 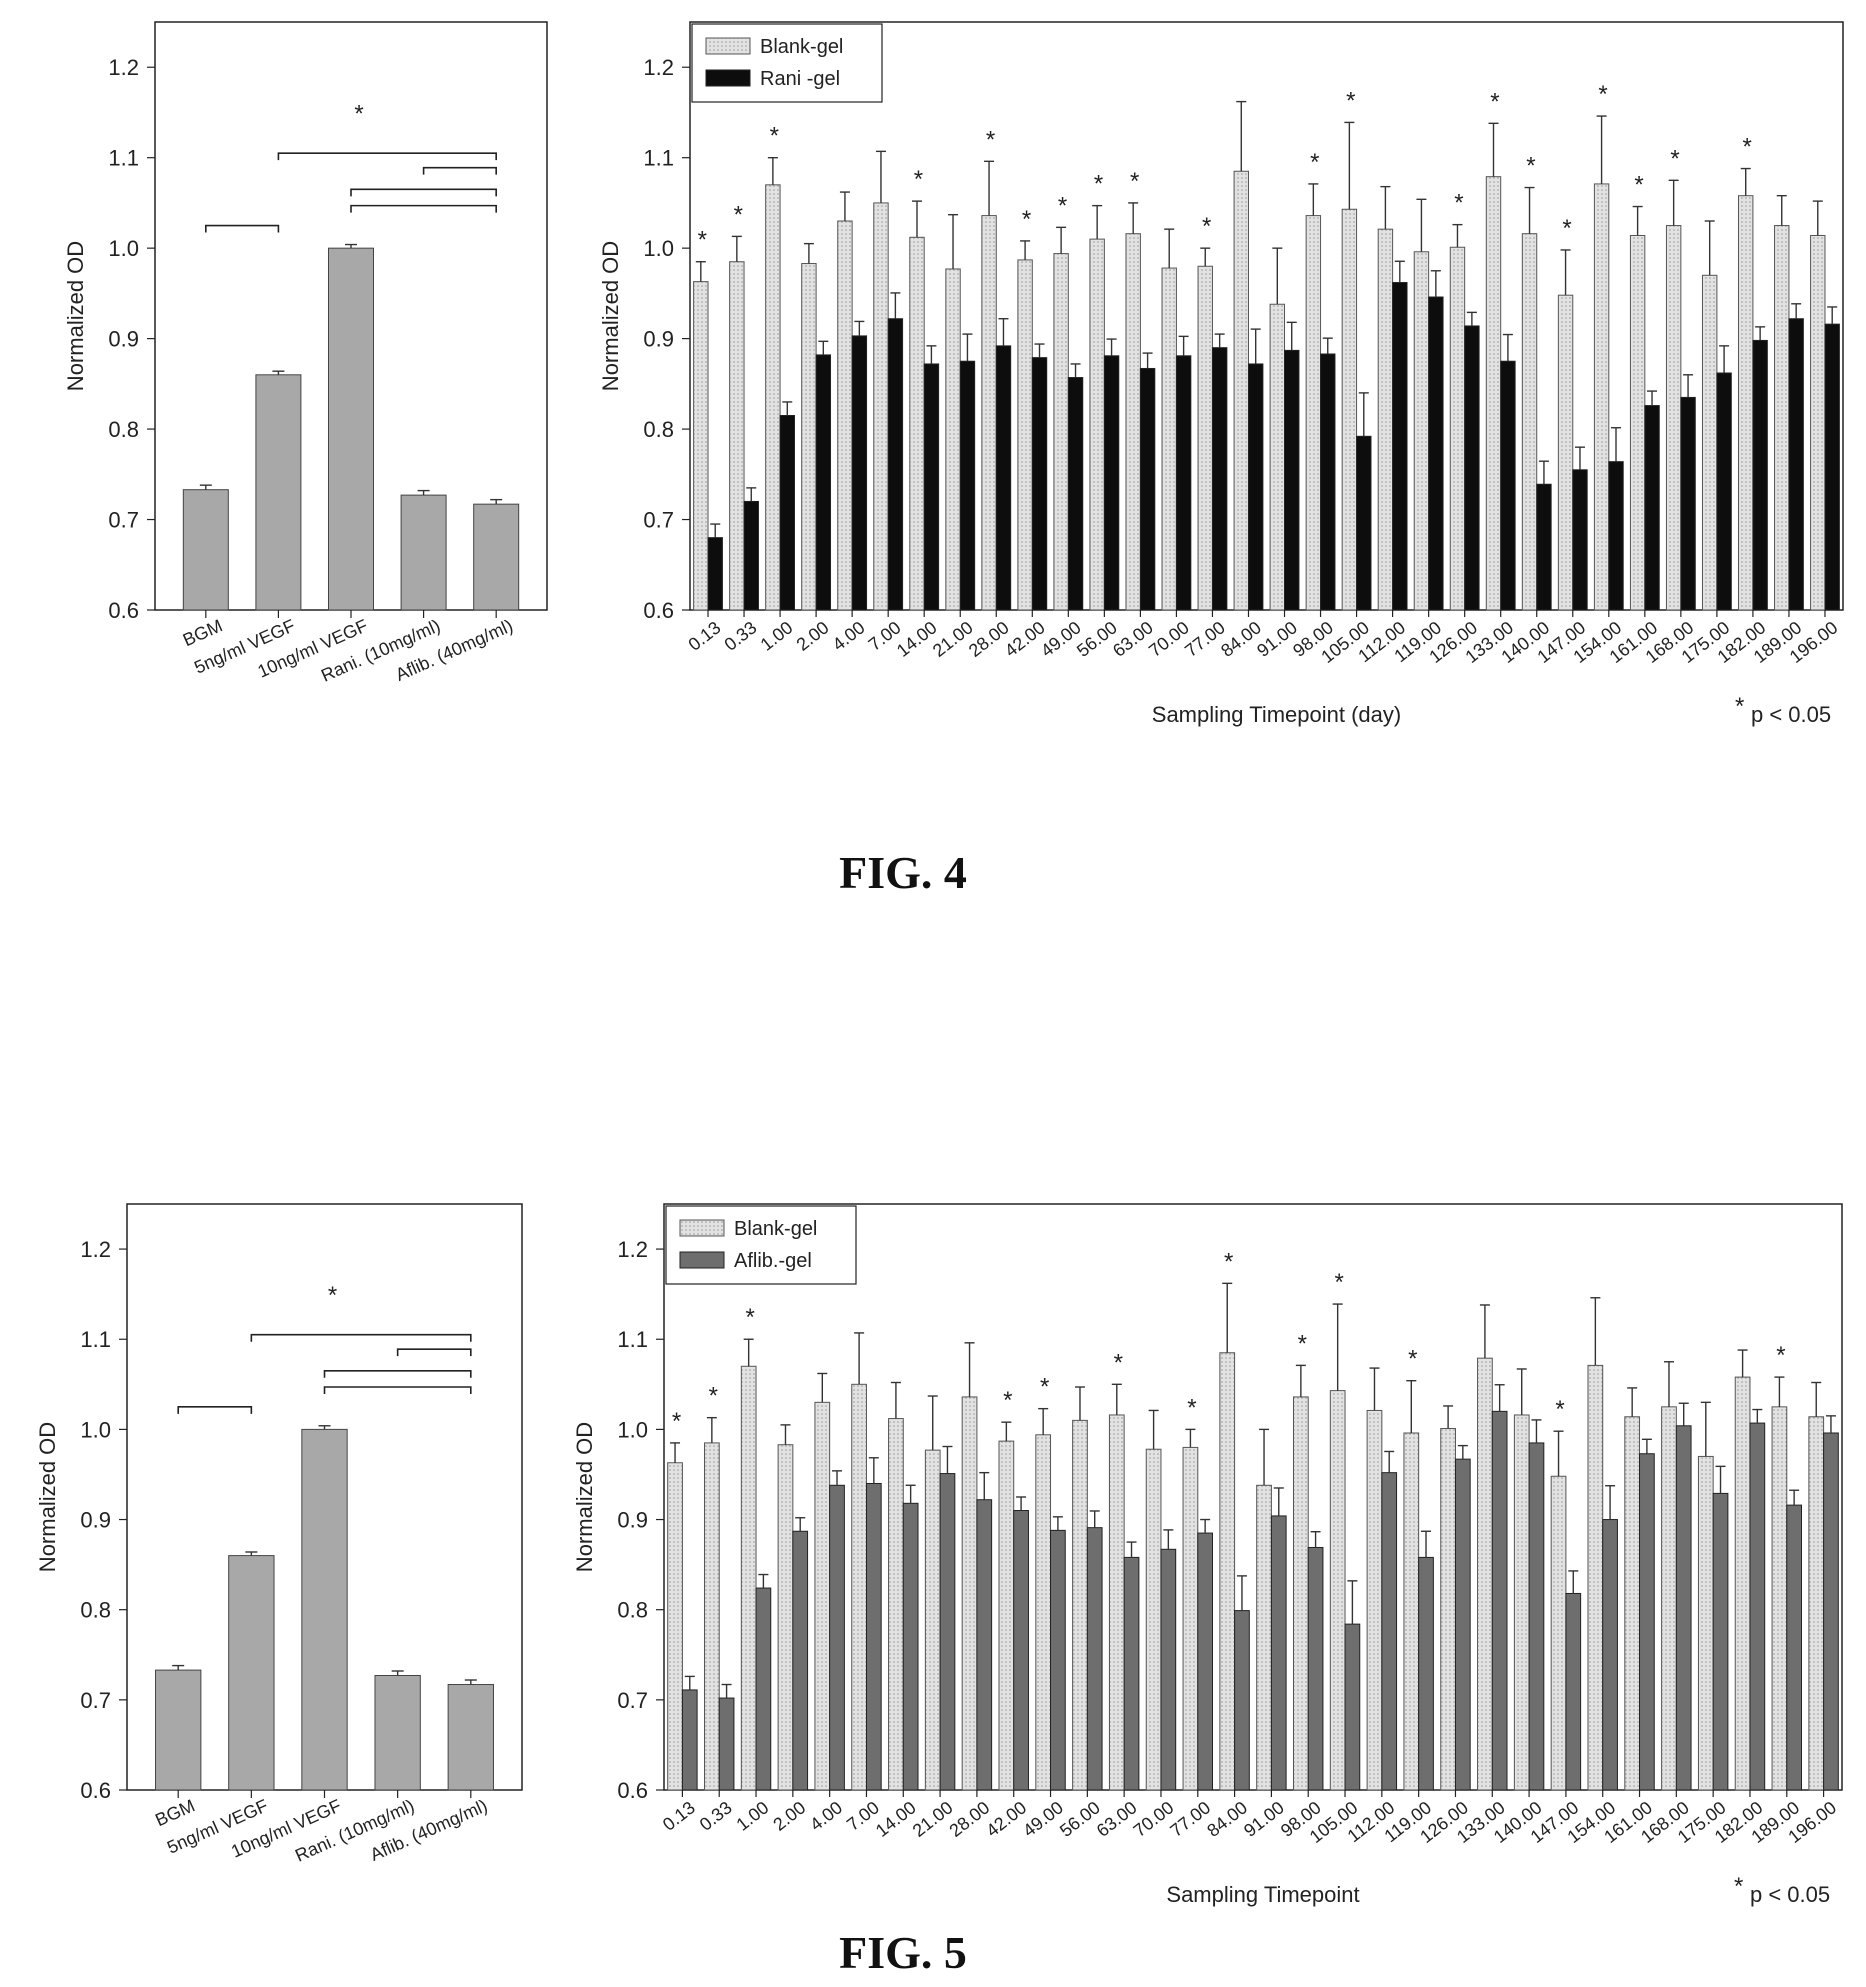 What do you see at coordinates (1790, 1894) in the screenshot?
I see `pvalue-note: p < 0.05` at bounding box center [1790, 1894].